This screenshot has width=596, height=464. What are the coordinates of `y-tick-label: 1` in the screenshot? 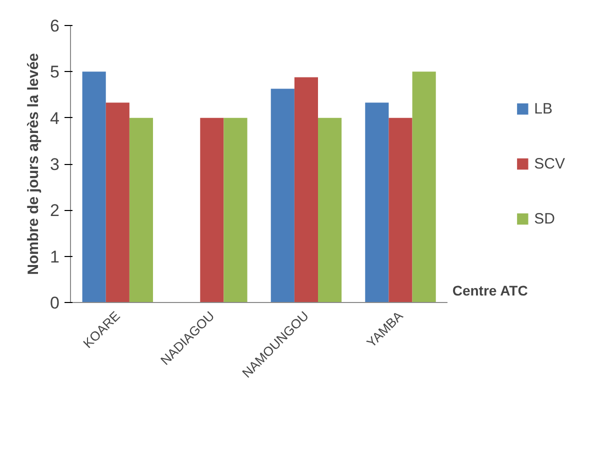 It's located at (55, 256).